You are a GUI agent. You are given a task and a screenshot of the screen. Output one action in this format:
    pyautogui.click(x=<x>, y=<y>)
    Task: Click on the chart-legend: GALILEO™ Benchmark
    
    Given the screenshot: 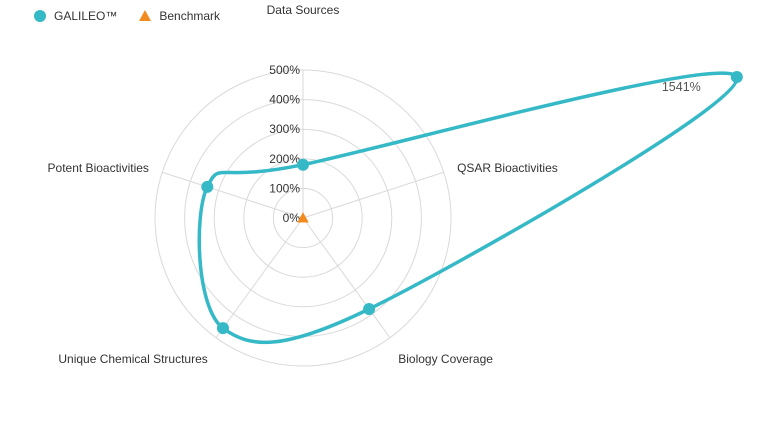 What is the action you would take?
    pyautogui.click(x=138, y=16)
    